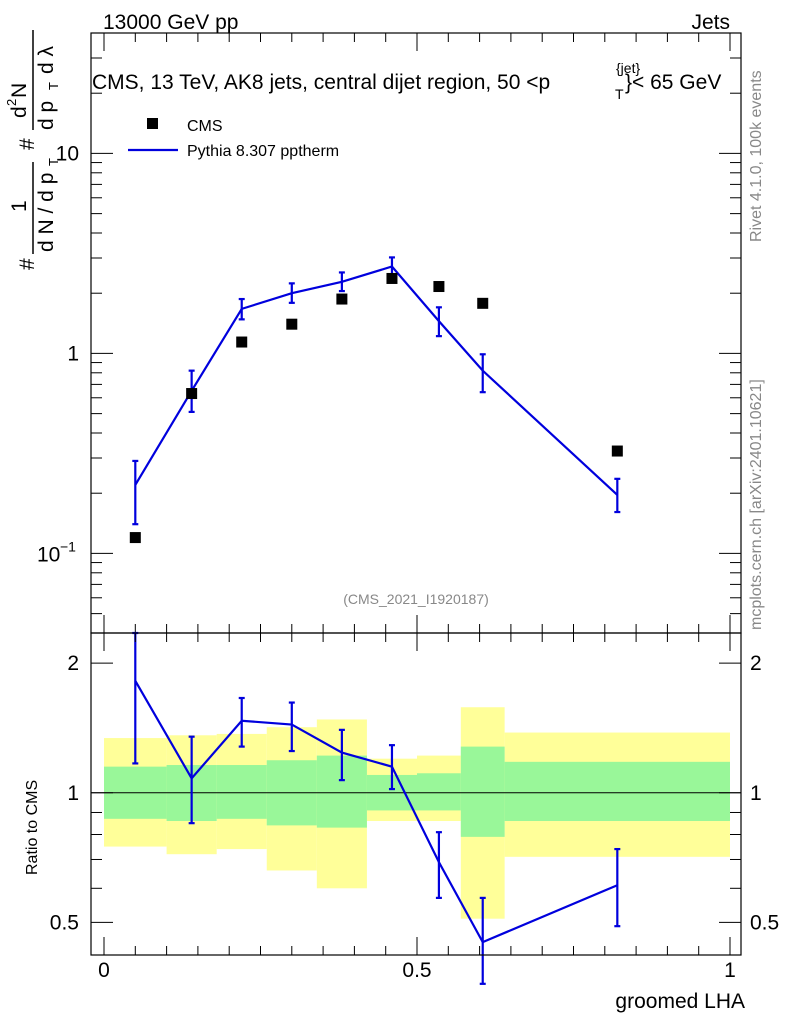  Describe the element at coordinates (27, 144) in the screenshot. I see `ylabel-hash-2: #` at that location.